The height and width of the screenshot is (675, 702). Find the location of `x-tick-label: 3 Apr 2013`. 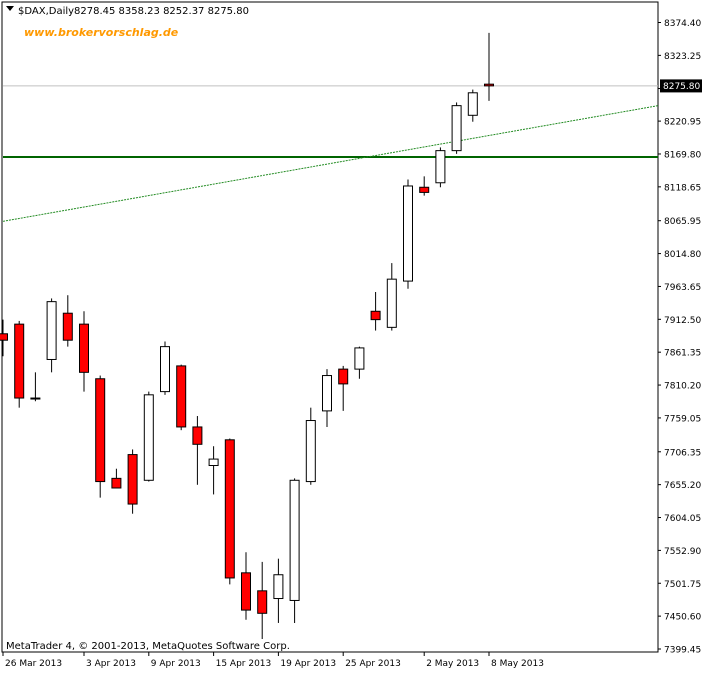

x-tick-label: 3 Apr 2013 is located at coordinates (111, 664).